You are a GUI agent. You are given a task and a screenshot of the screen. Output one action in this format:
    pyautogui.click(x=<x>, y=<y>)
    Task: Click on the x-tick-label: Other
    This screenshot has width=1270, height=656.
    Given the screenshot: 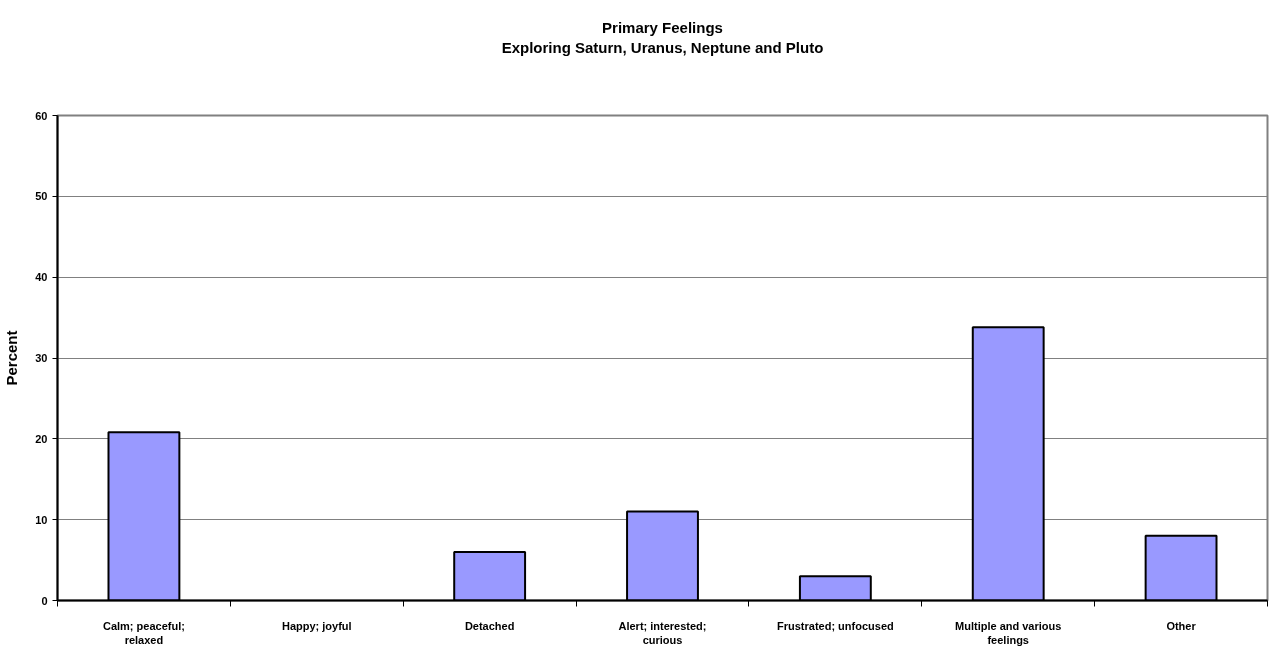 What is the action you would take?
    pyautogui.click(x=1181, y=625)
    